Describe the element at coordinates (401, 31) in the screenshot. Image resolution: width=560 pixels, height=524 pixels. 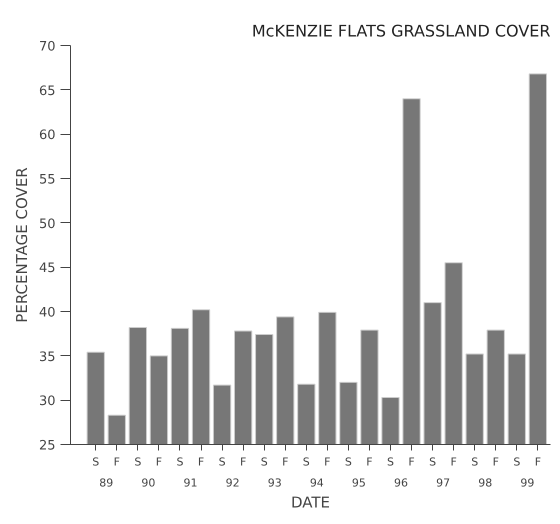
I see `chart-title: McKENZIE FLATS GRASSLAND COVER` at that location.